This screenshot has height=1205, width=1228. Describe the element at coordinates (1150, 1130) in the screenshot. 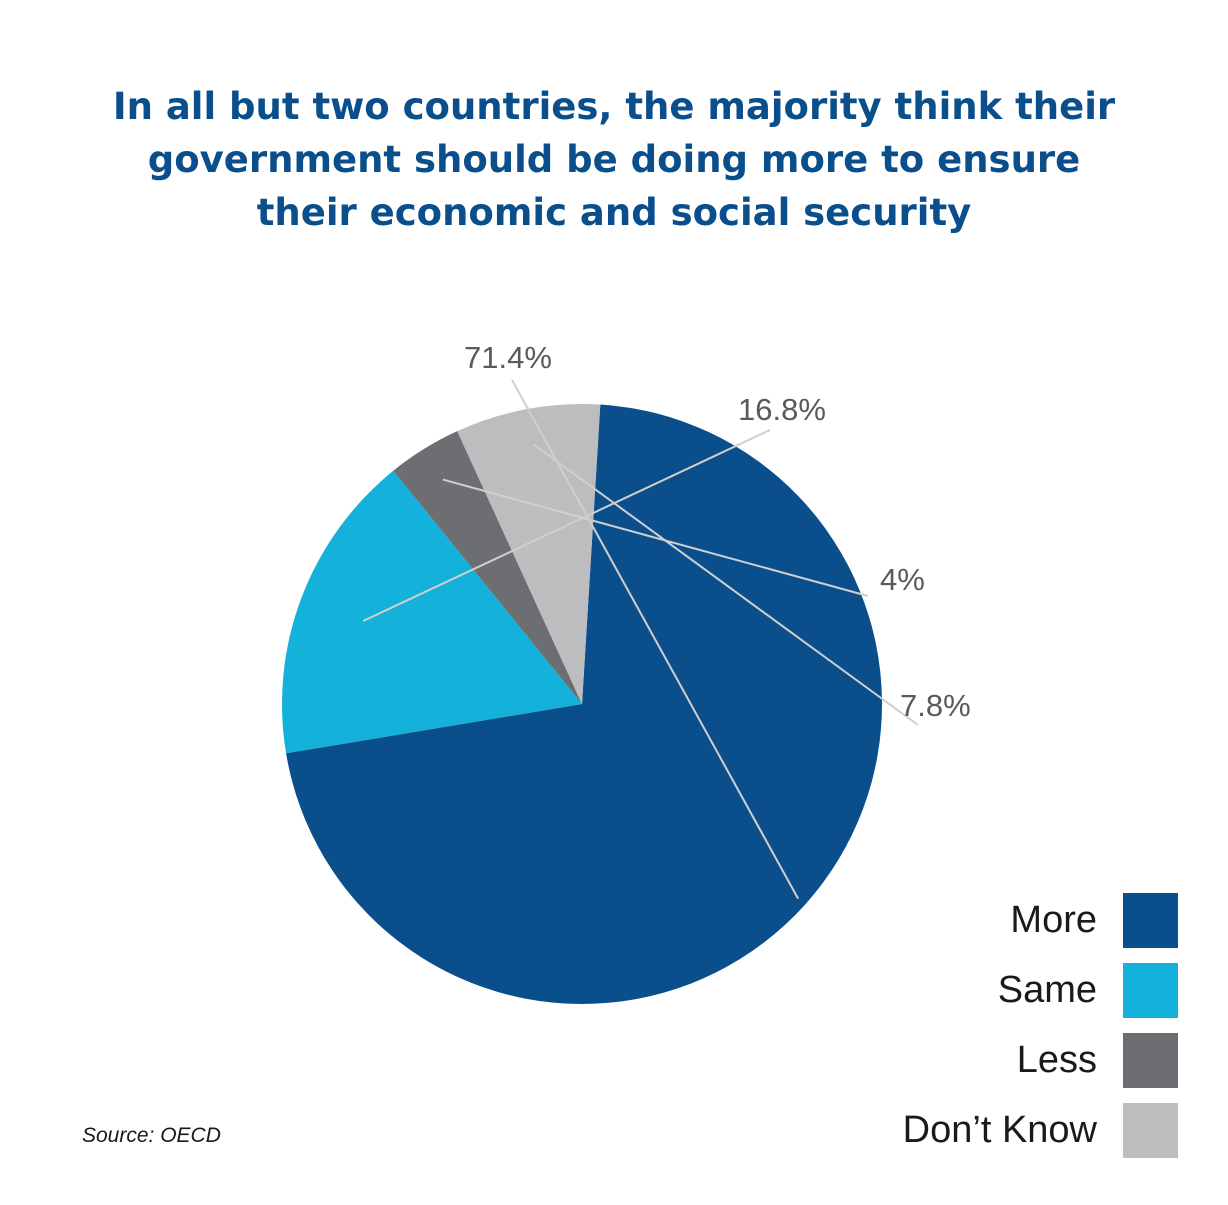

I see `legend-swatch-dont-know` at that location.